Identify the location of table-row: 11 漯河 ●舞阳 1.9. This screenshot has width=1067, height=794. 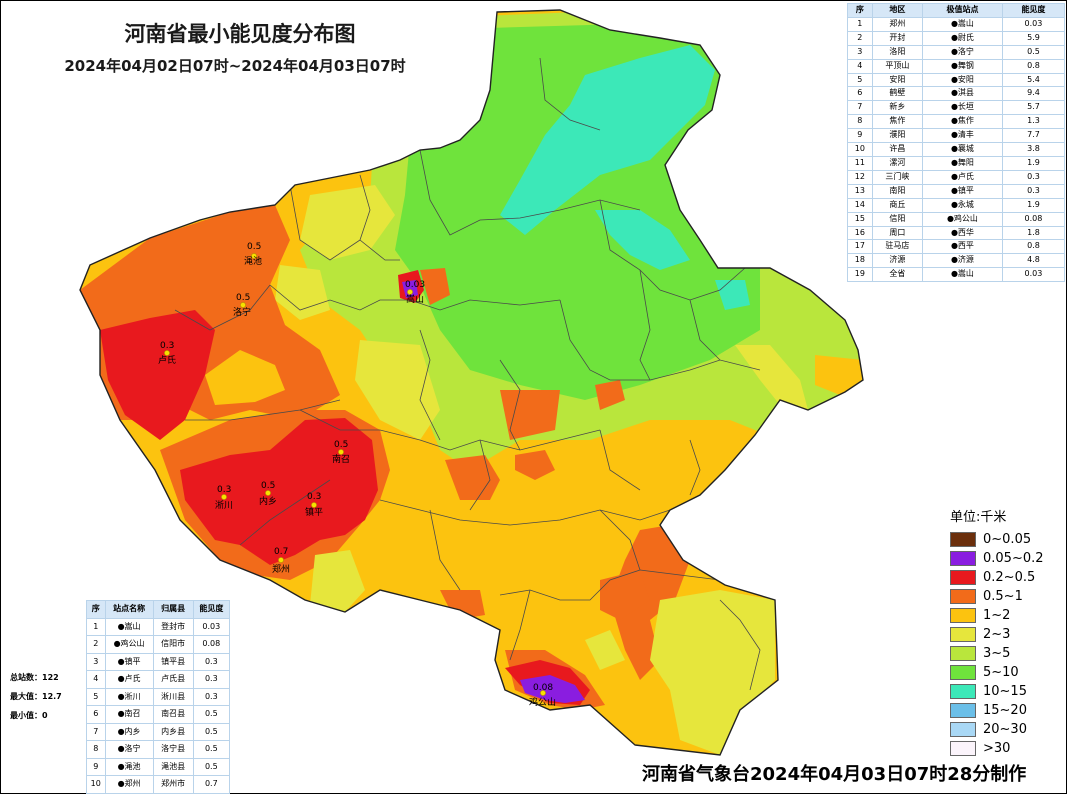
(956, 163).